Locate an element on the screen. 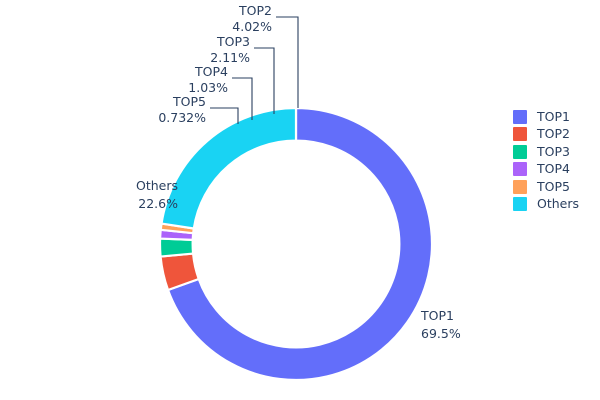  legend-label-top1: TOP1 is located at coordinates (553, 116).